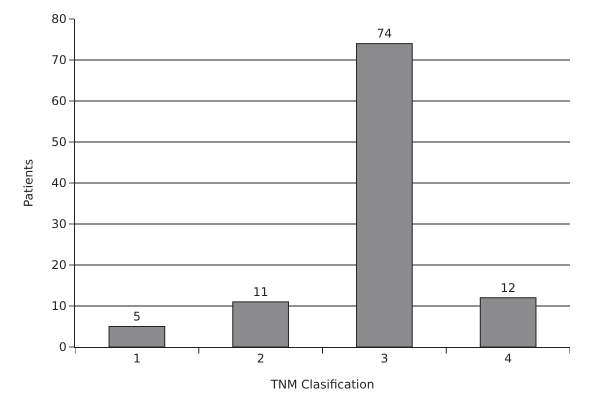 This screenshot has width=590, height=412. What do you see at coordinates (384, 33) in the screenshot?
I see `data-label: 74` at bounding box center [384, 33].